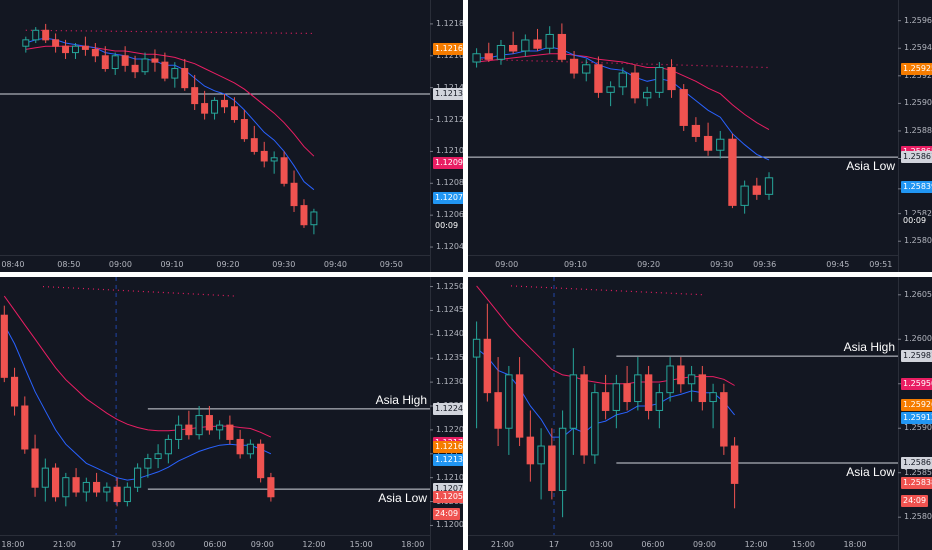  What do you see at coordinates (449, 453) in the screenshot?
I see `y-tick-label: 1.12150` at bounding box center [449, 453].